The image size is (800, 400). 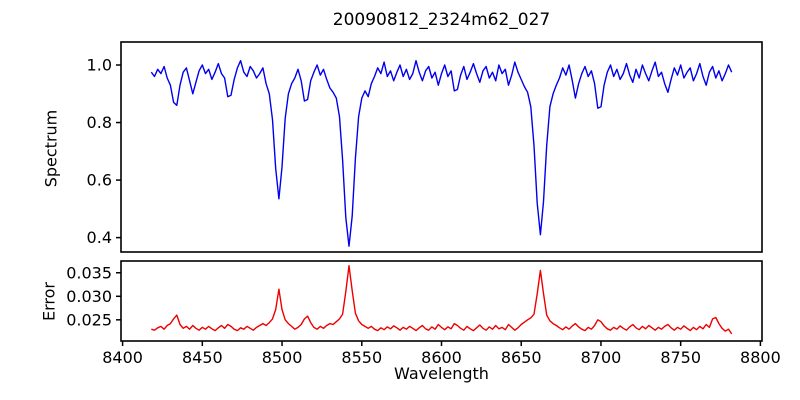 I want to click on x-tick-label: 8750, so click(x=680, y=357).